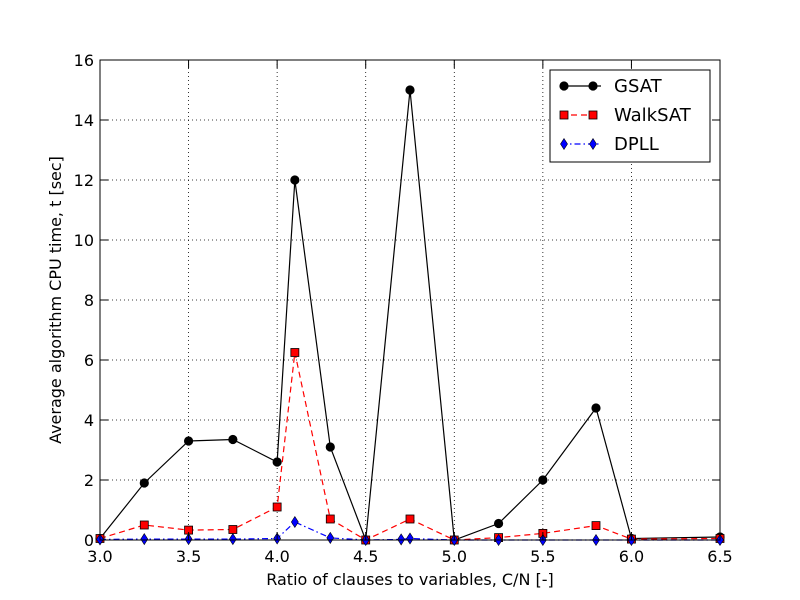 The image size is (800, 600). I want to click on x-tick-label: 3.5, so click(188, 556).